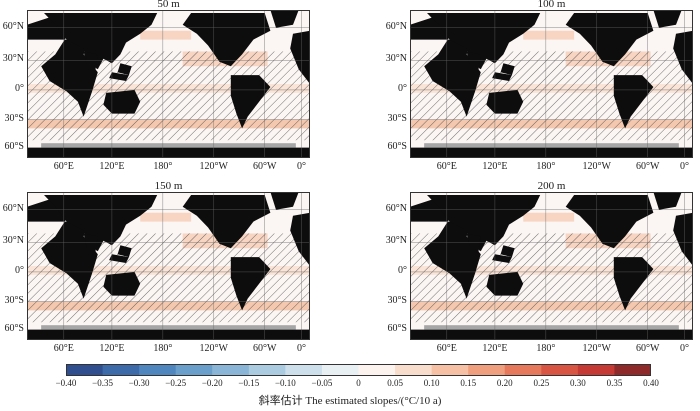 The width and height of the screenshot is (700, 411). What do you see at coordinates (551, 186) in the screenshot?
I see `panel-title: 200 m` at bounding box center [551, 186].